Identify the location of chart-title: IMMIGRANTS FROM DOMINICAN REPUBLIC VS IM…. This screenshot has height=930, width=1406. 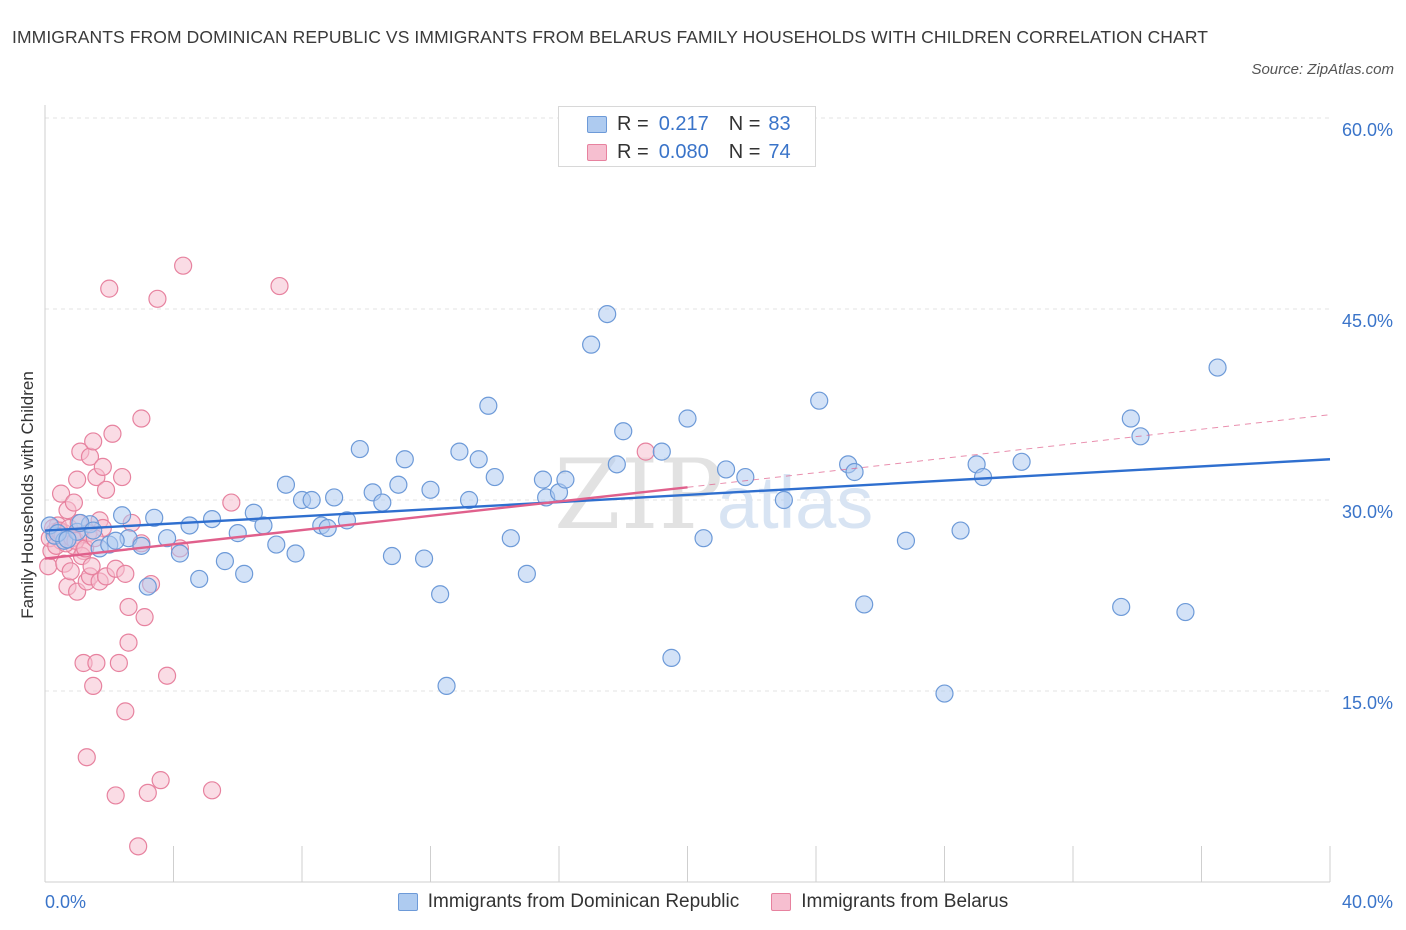
(610, 37).